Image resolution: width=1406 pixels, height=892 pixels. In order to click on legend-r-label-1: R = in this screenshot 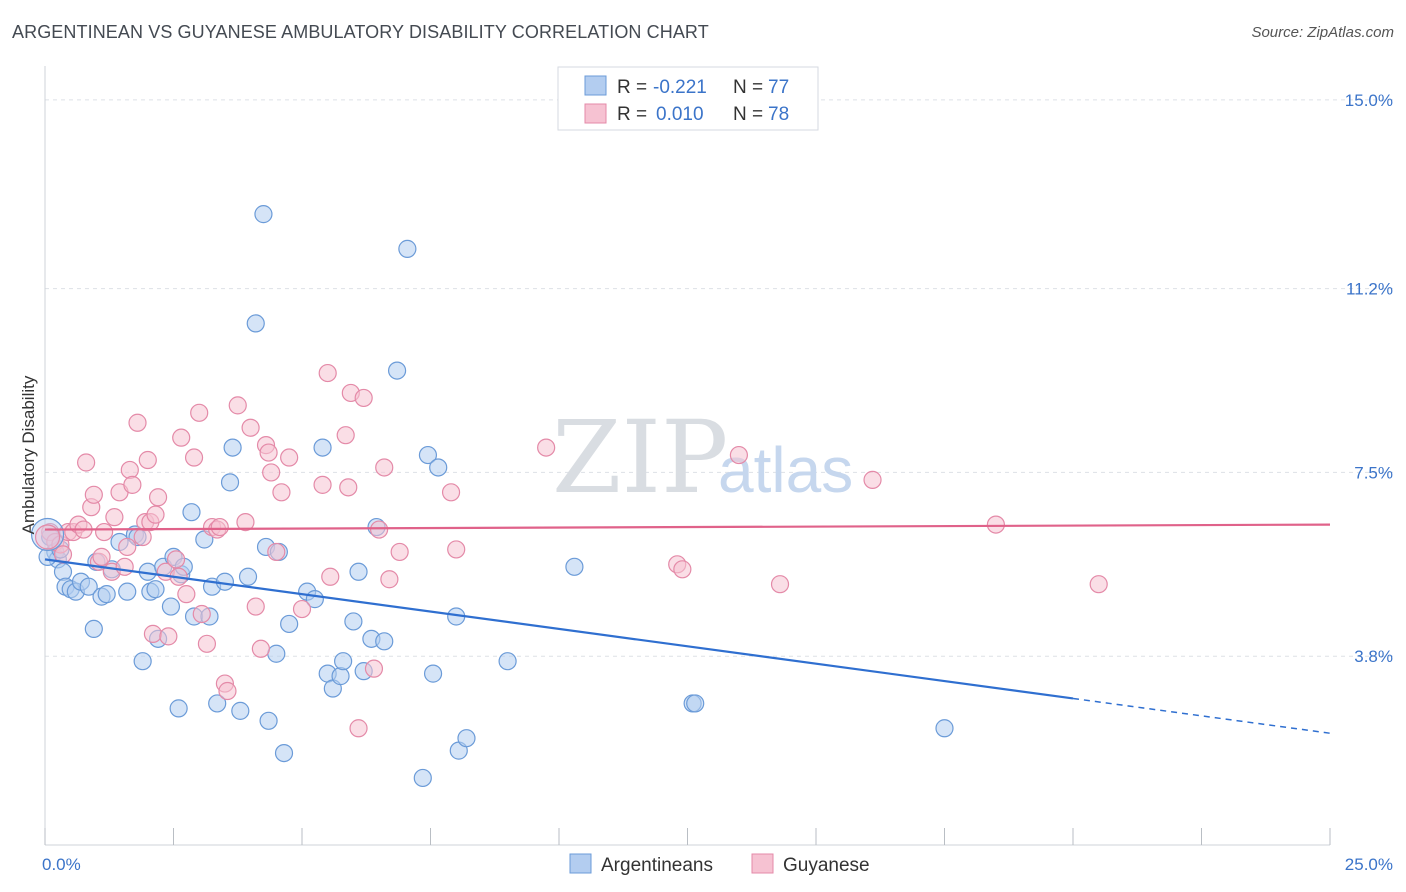, I will do `click(632, 87)`.